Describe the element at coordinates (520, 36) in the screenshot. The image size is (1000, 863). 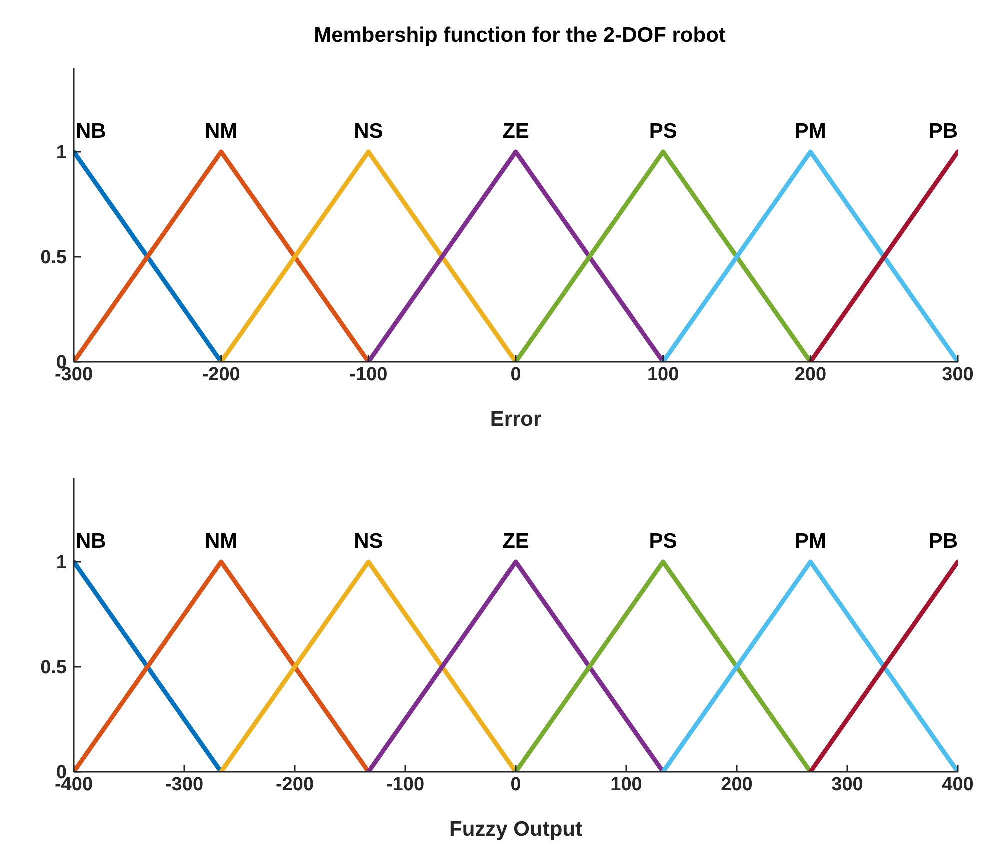
I see `chart-title: Membership function for the 2-DOF robot` at that location.